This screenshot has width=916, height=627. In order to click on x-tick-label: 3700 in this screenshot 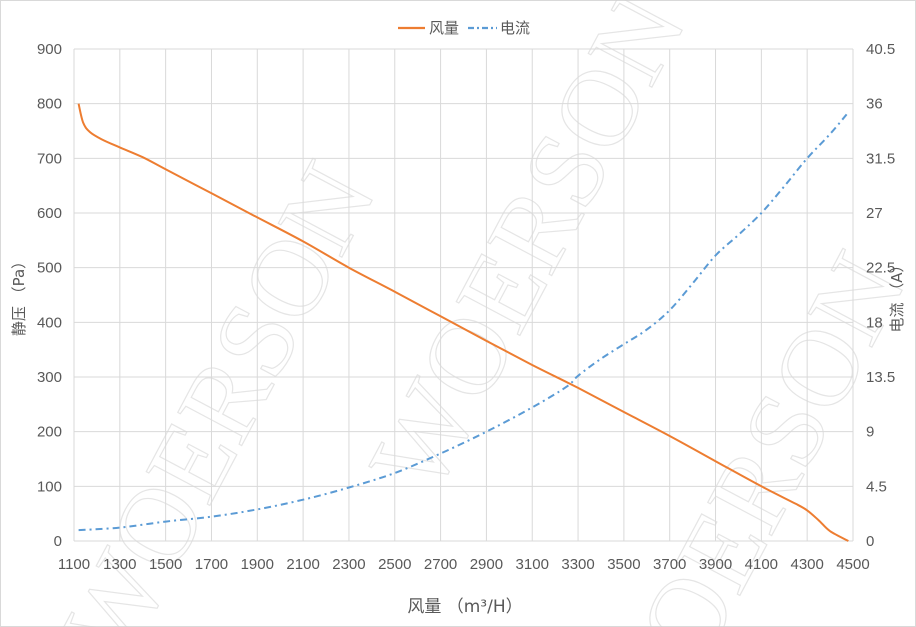, I will do `click(669, 564)`.